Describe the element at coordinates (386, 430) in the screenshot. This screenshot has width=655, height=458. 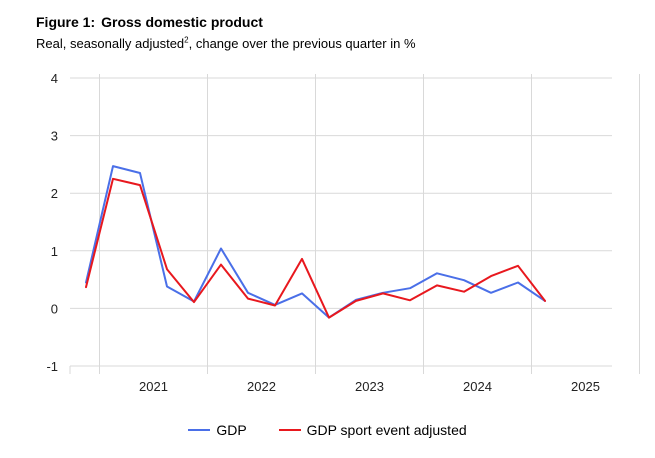
I see `legend-label-sport-adjusted: GDP sport event adjusted` at that location.